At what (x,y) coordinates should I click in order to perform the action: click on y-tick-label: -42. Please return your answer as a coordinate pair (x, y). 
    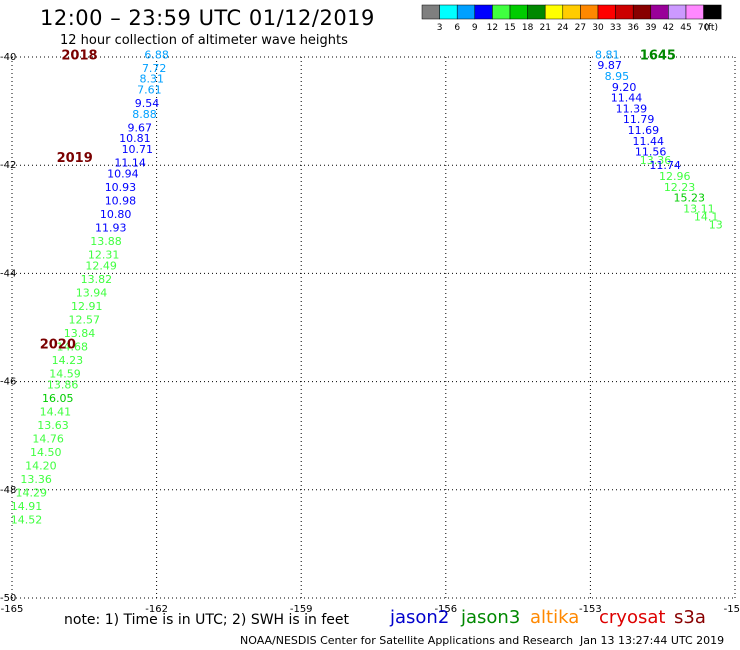
    Looking at the image, I should click on (8, 165).